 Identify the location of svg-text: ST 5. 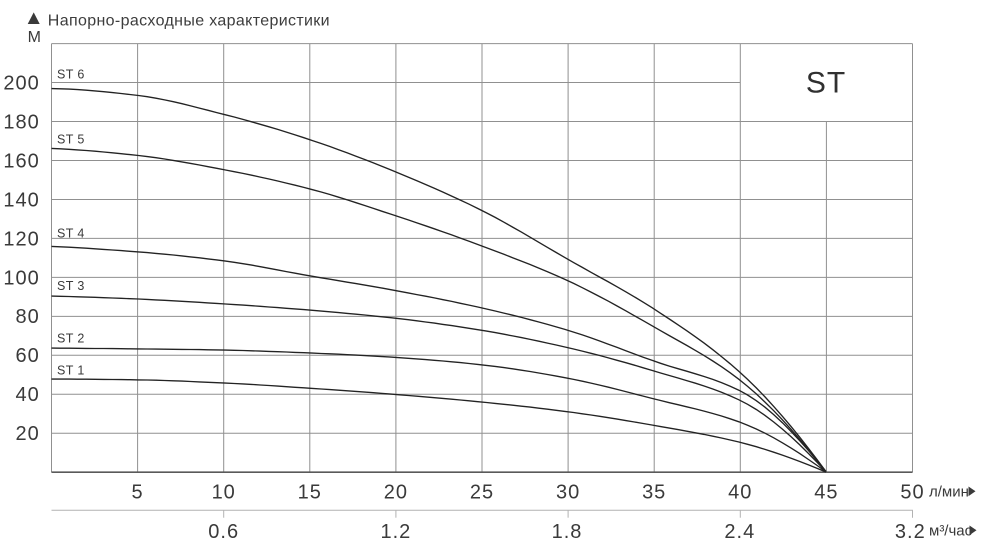
(71, 139).